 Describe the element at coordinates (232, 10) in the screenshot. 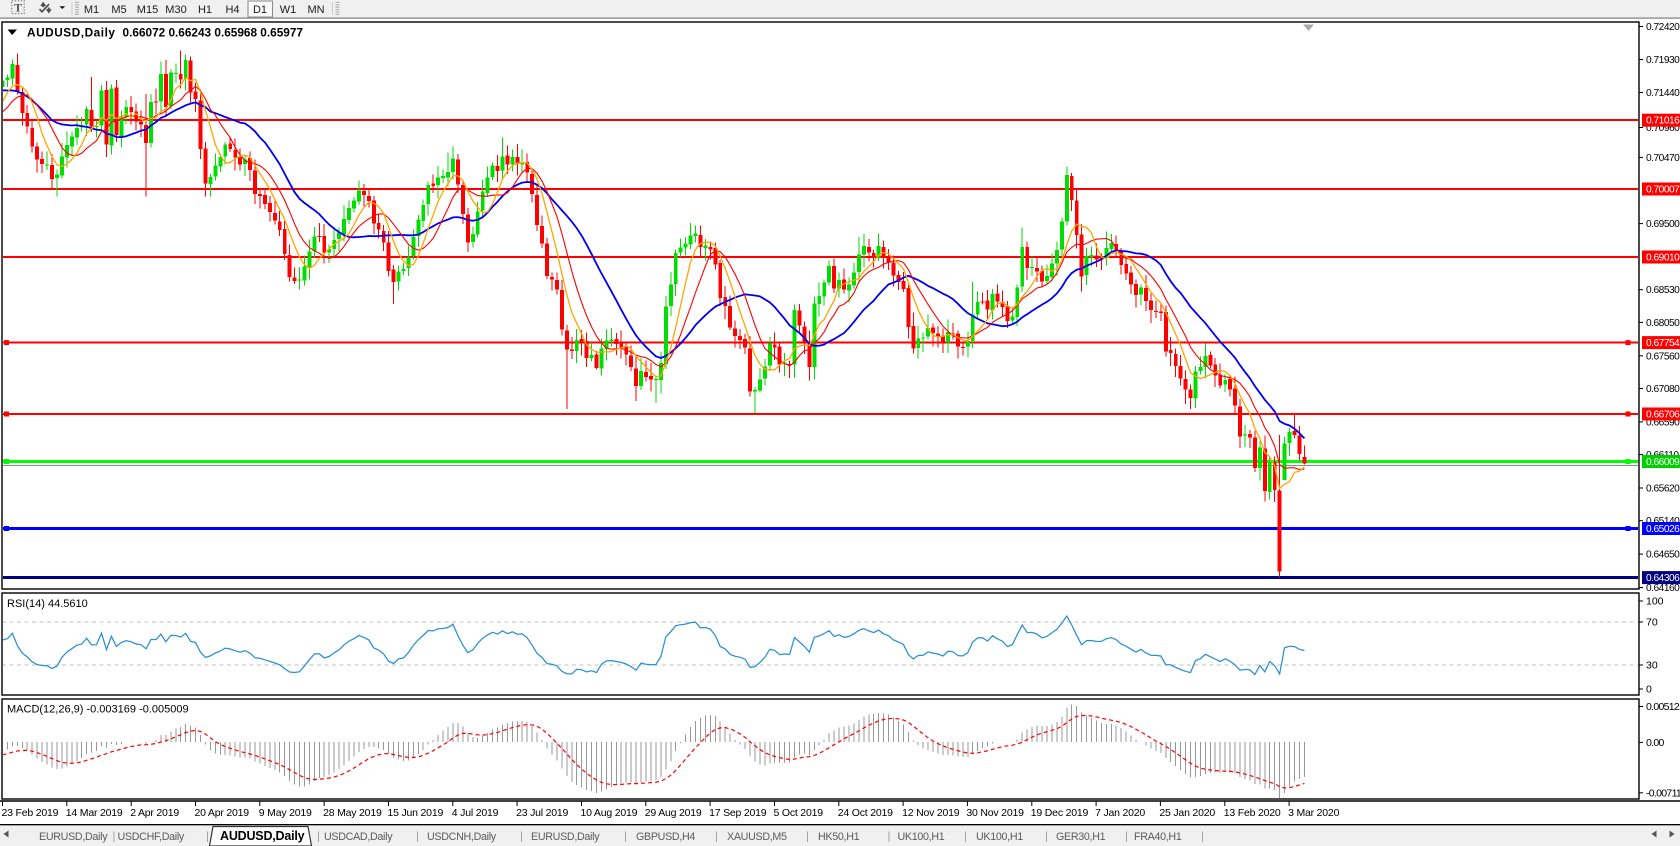

I see `svg-text: H4` at that location.